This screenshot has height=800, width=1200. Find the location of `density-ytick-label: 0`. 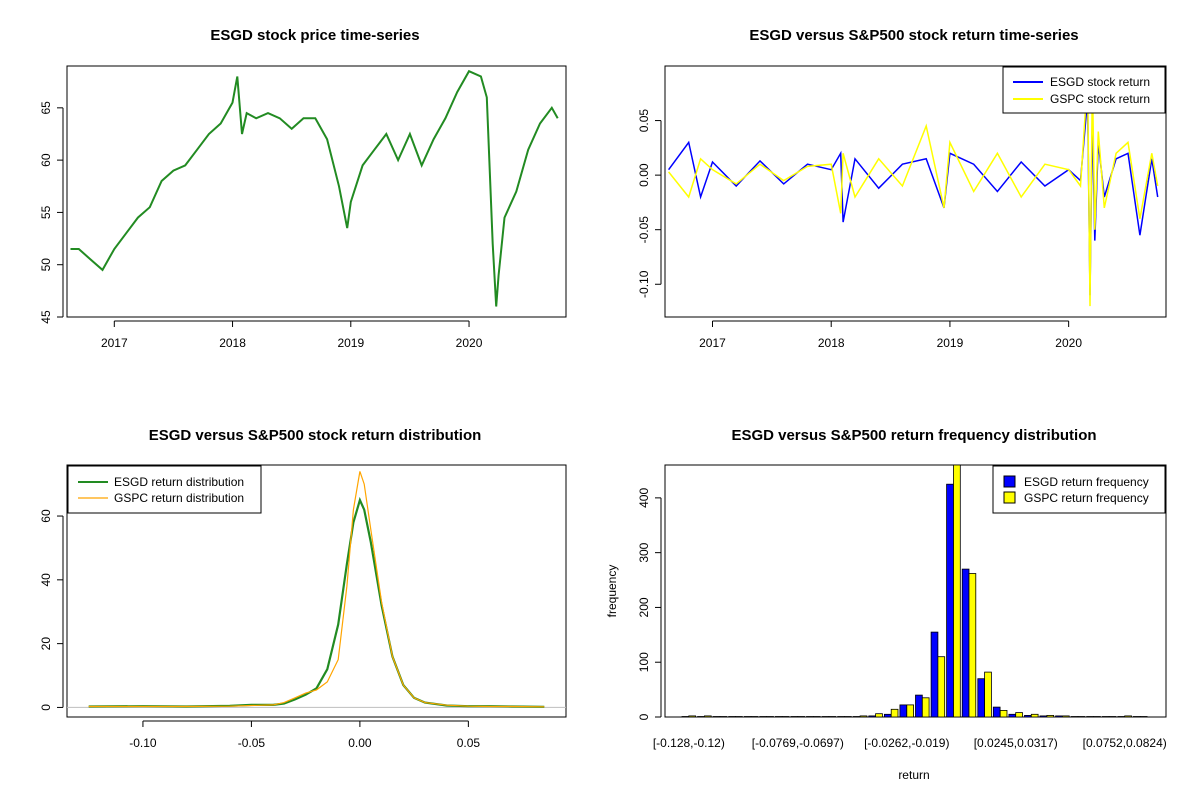

density-ytick-label: 0 is located at coordinates (46, 707).